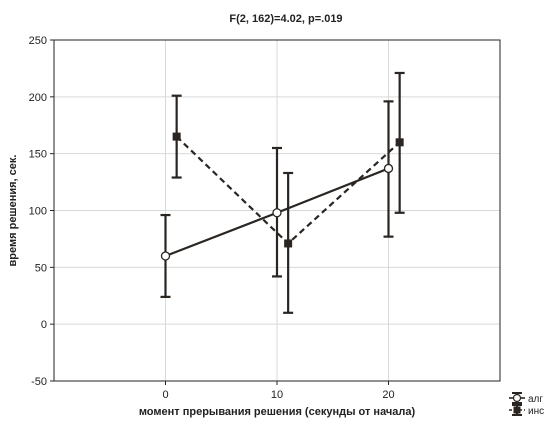 This screenshot has height=433, width=560. What do you see at coordinates (535, 399) in the screenshot?
I see `legend-label: алг` at bounding box center [535, 399].